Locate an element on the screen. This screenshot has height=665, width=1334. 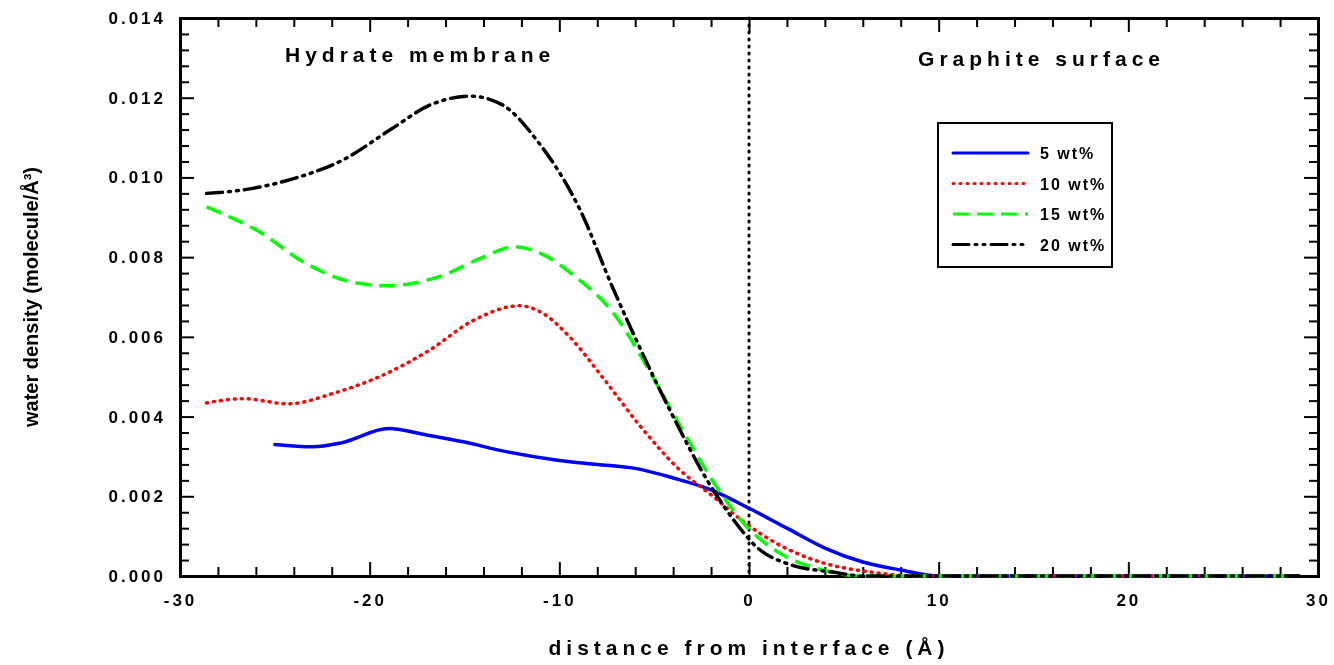
legend-label: 10 wt% is located at coordinates (1073, 184).